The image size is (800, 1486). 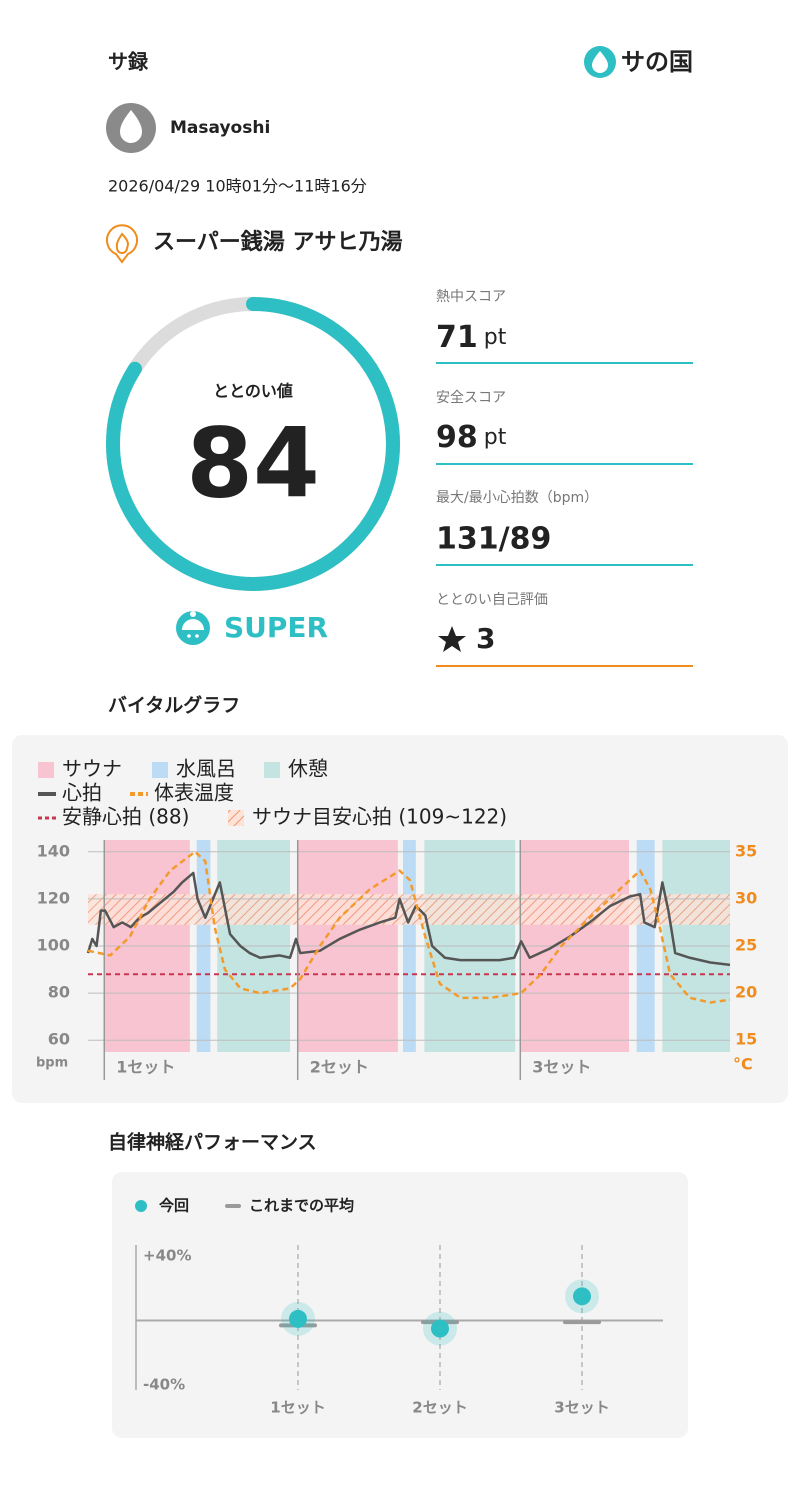 What do you see at coordinates (493, 539) in the screenshot?
I see `stat-value: 131/89` at bounding box center [493, 539].